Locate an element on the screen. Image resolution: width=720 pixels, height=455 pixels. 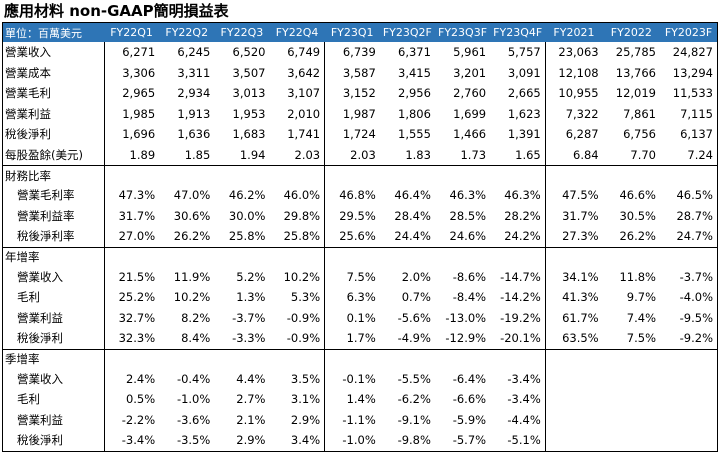
table-cell: 0.5% is located at coordinates (131, 399).